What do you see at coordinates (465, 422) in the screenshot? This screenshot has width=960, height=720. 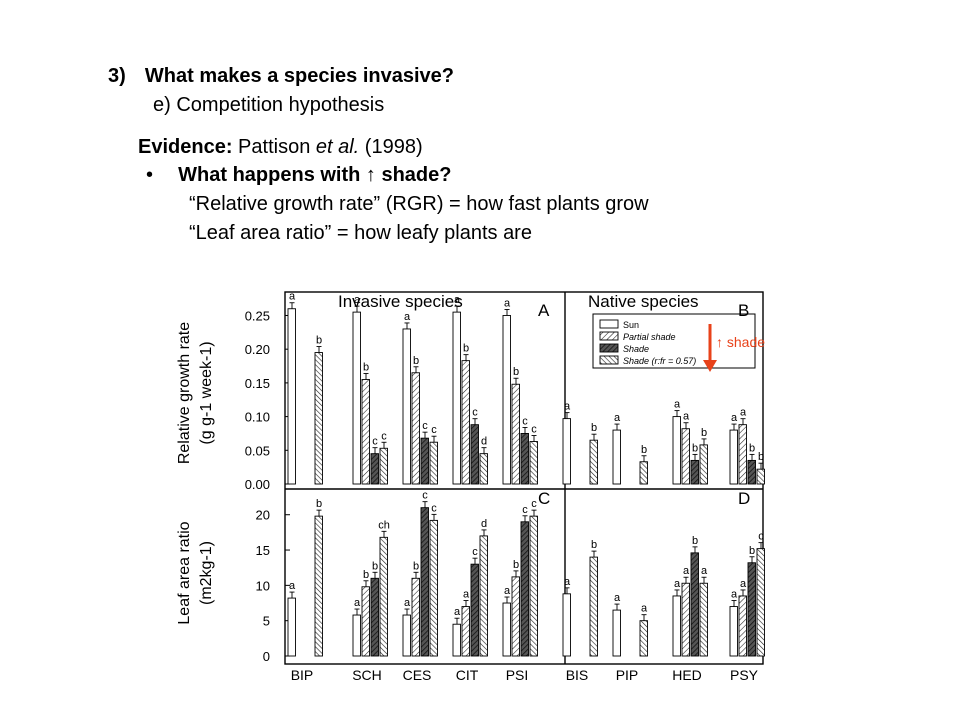 I see `bar-cit-partial-shade` at bounding box center [465, 422].